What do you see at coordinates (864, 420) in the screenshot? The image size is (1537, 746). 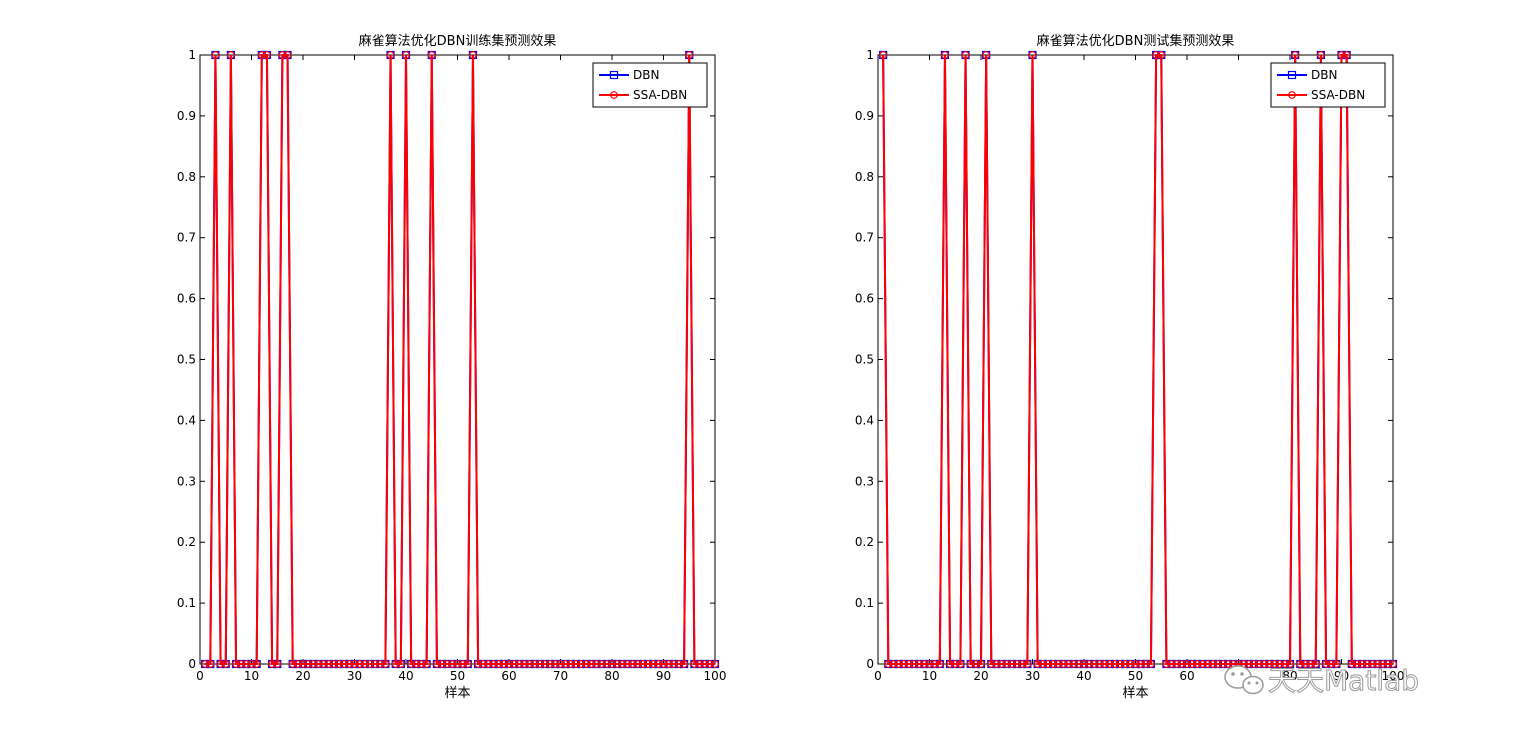 I see `y-tick-label: 0.4` at bounding box center [864, 420].